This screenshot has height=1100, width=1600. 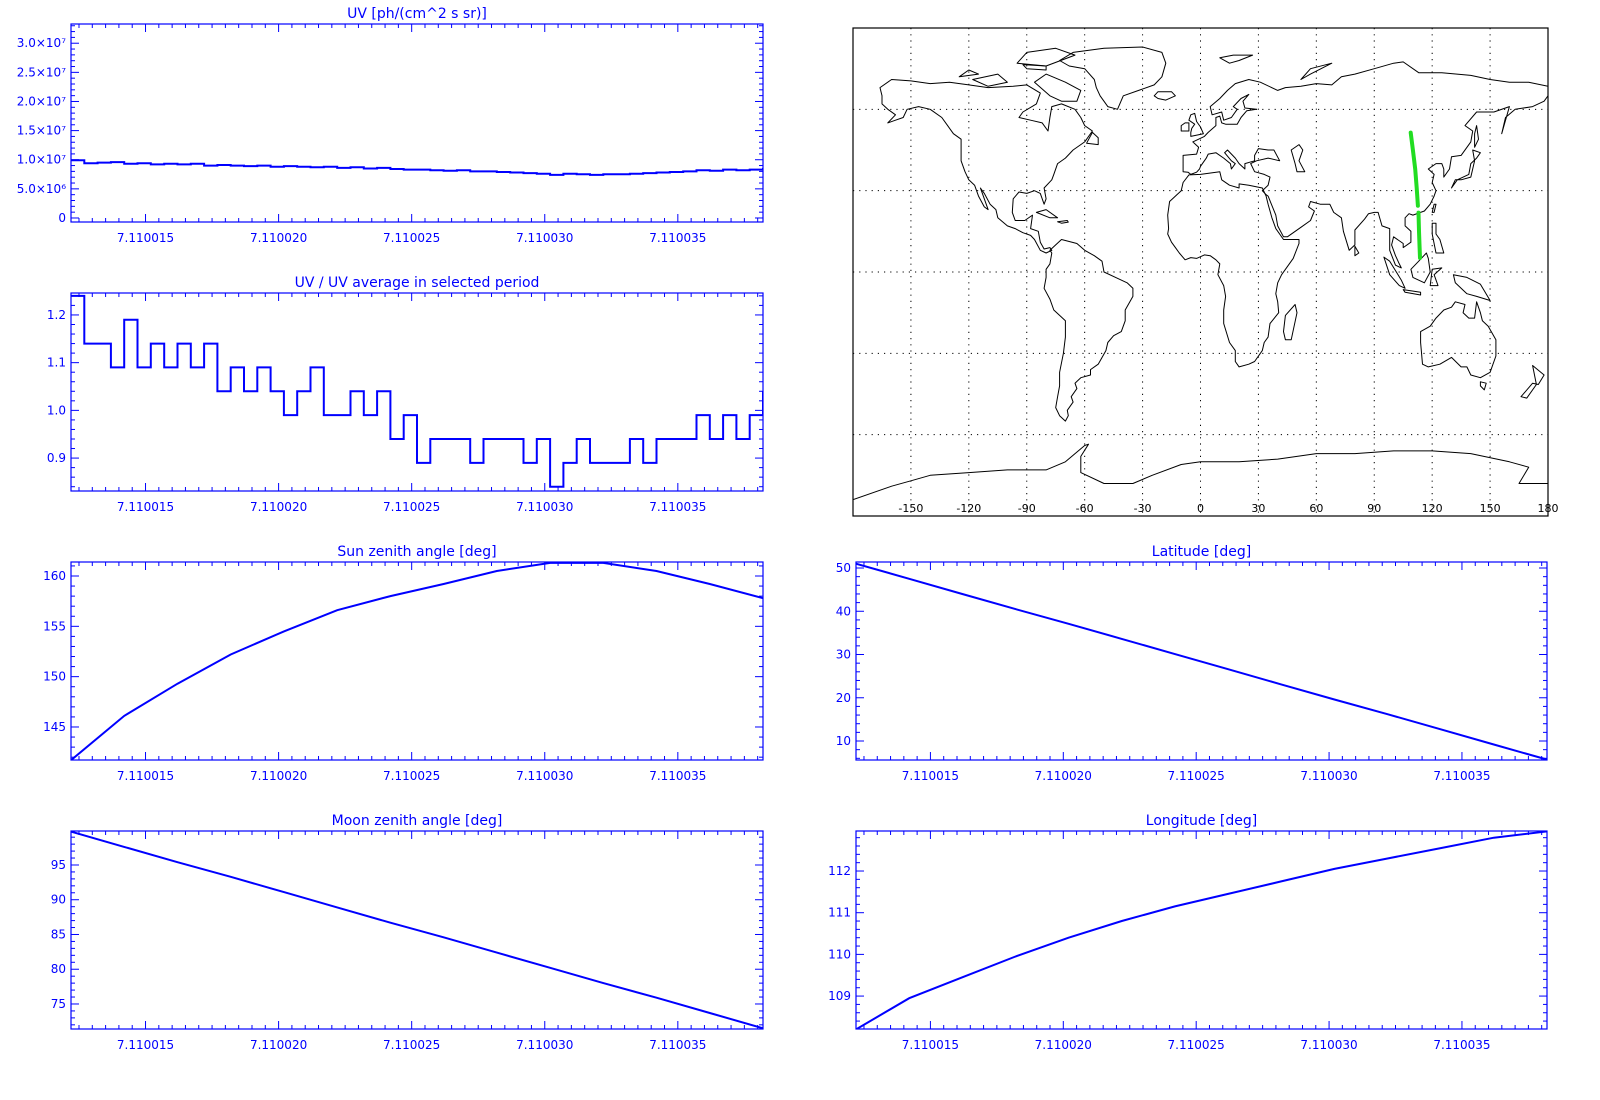 I want to click on y-tick-label: 155, so click(x=54, y=626).